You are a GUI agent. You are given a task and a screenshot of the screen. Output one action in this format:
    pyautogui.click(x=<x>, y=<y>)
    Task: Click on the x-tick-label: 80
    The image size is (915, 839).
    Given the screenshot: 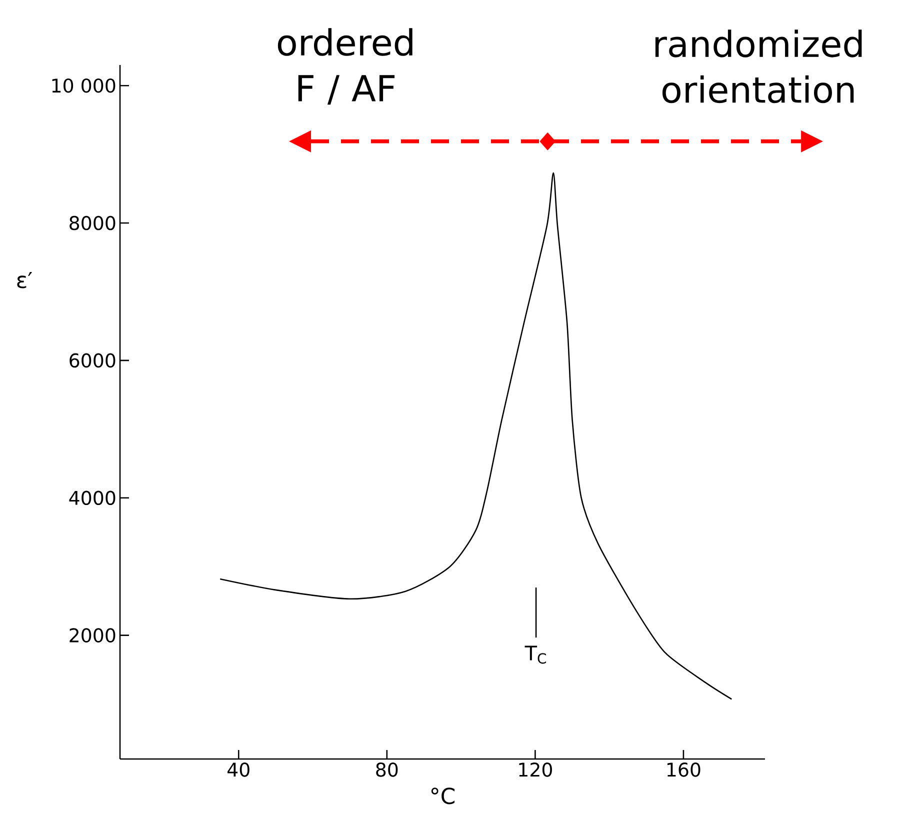 What is the action you would take?
    pyautogui.click(x=387, y=769)
    